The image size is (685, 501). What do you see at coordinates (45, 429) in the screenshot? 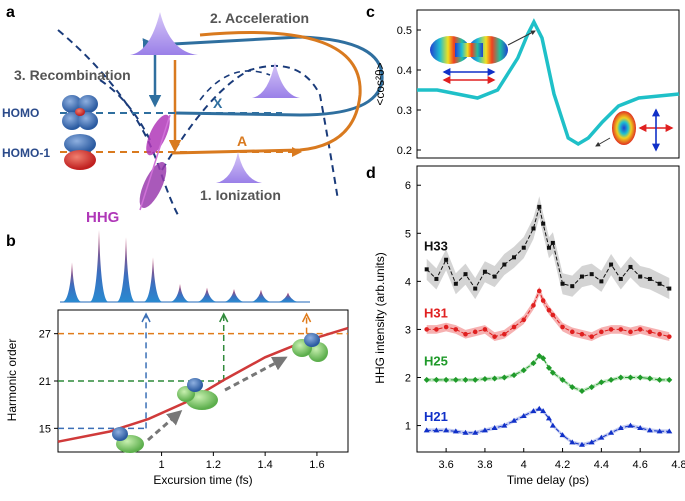
I see `b-ytick-label: 15` at bounding box center [45, 429].